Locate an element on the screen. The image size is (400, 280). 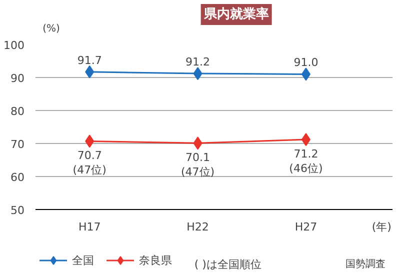
data-label: 70.1 (47位) is located at coordinates (197, 164).